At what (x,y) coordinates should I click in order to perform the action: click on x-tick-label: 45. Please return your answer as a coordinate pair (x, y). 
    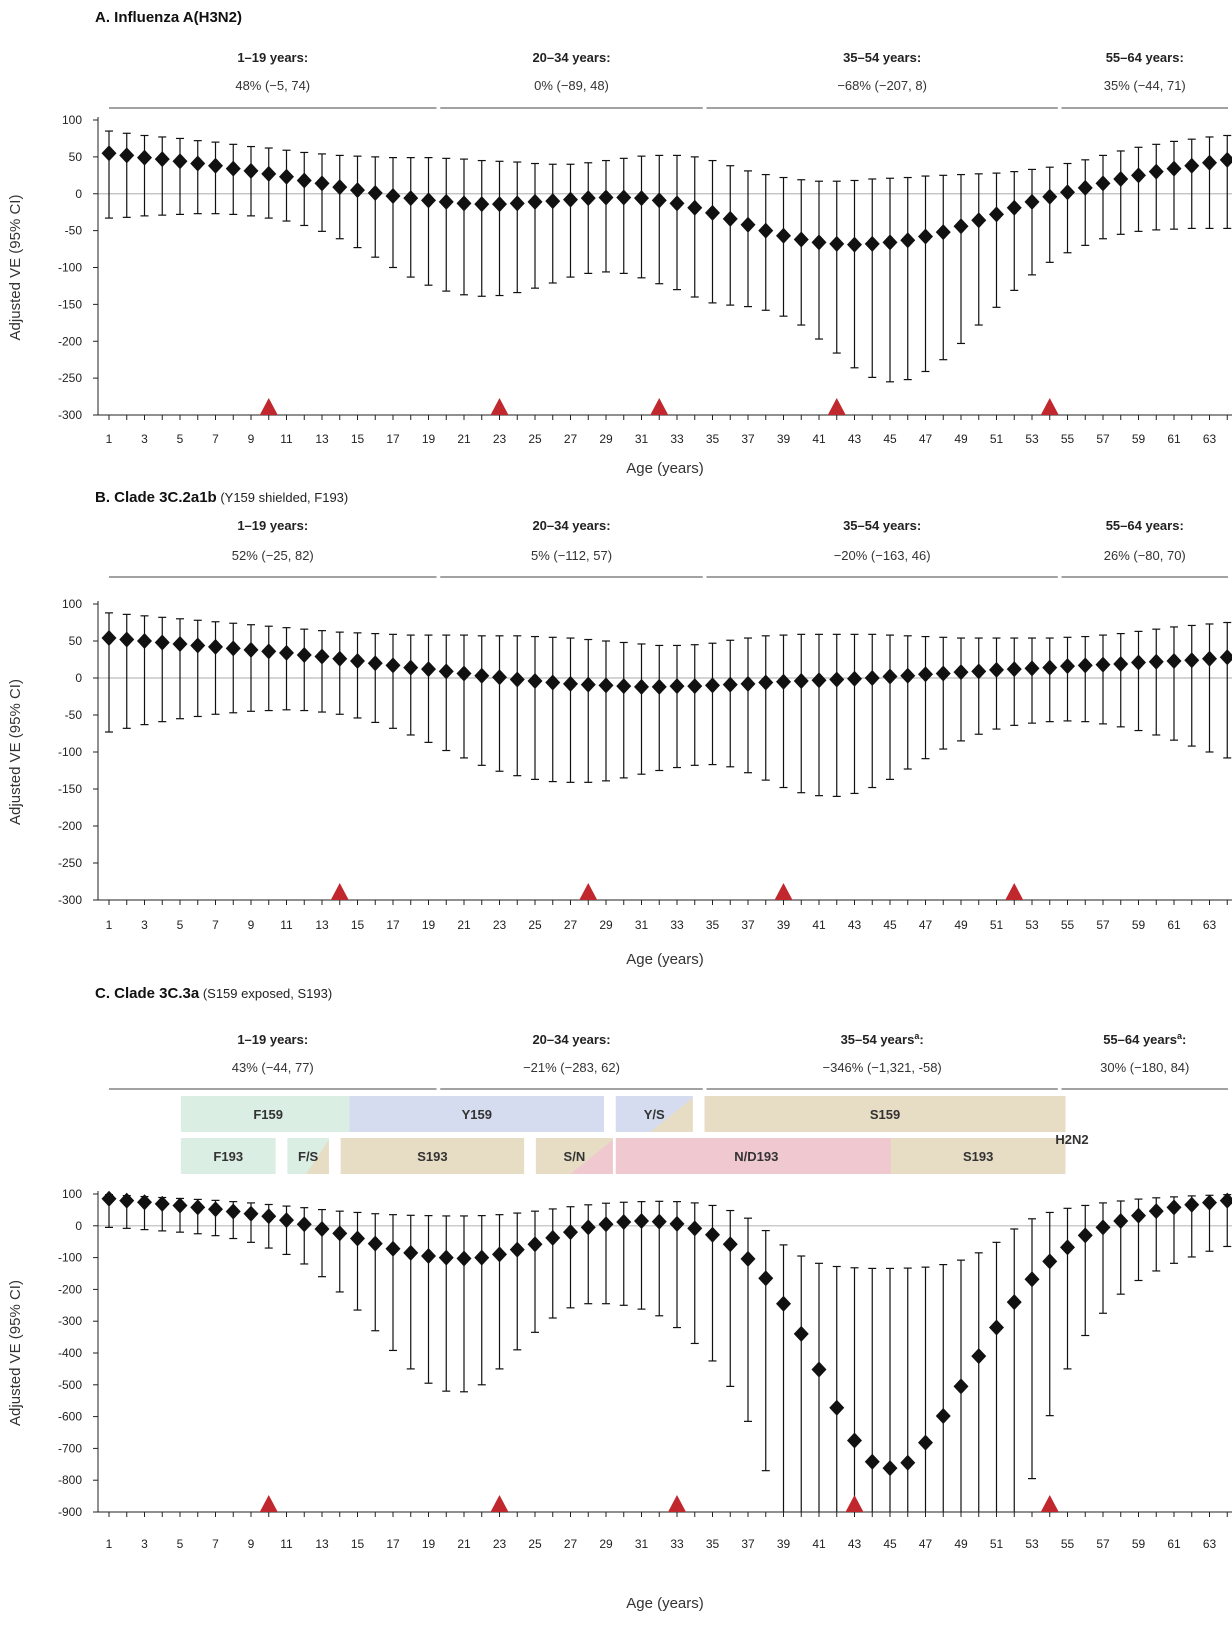
    Looking at the image, I should click on (890, 1544).